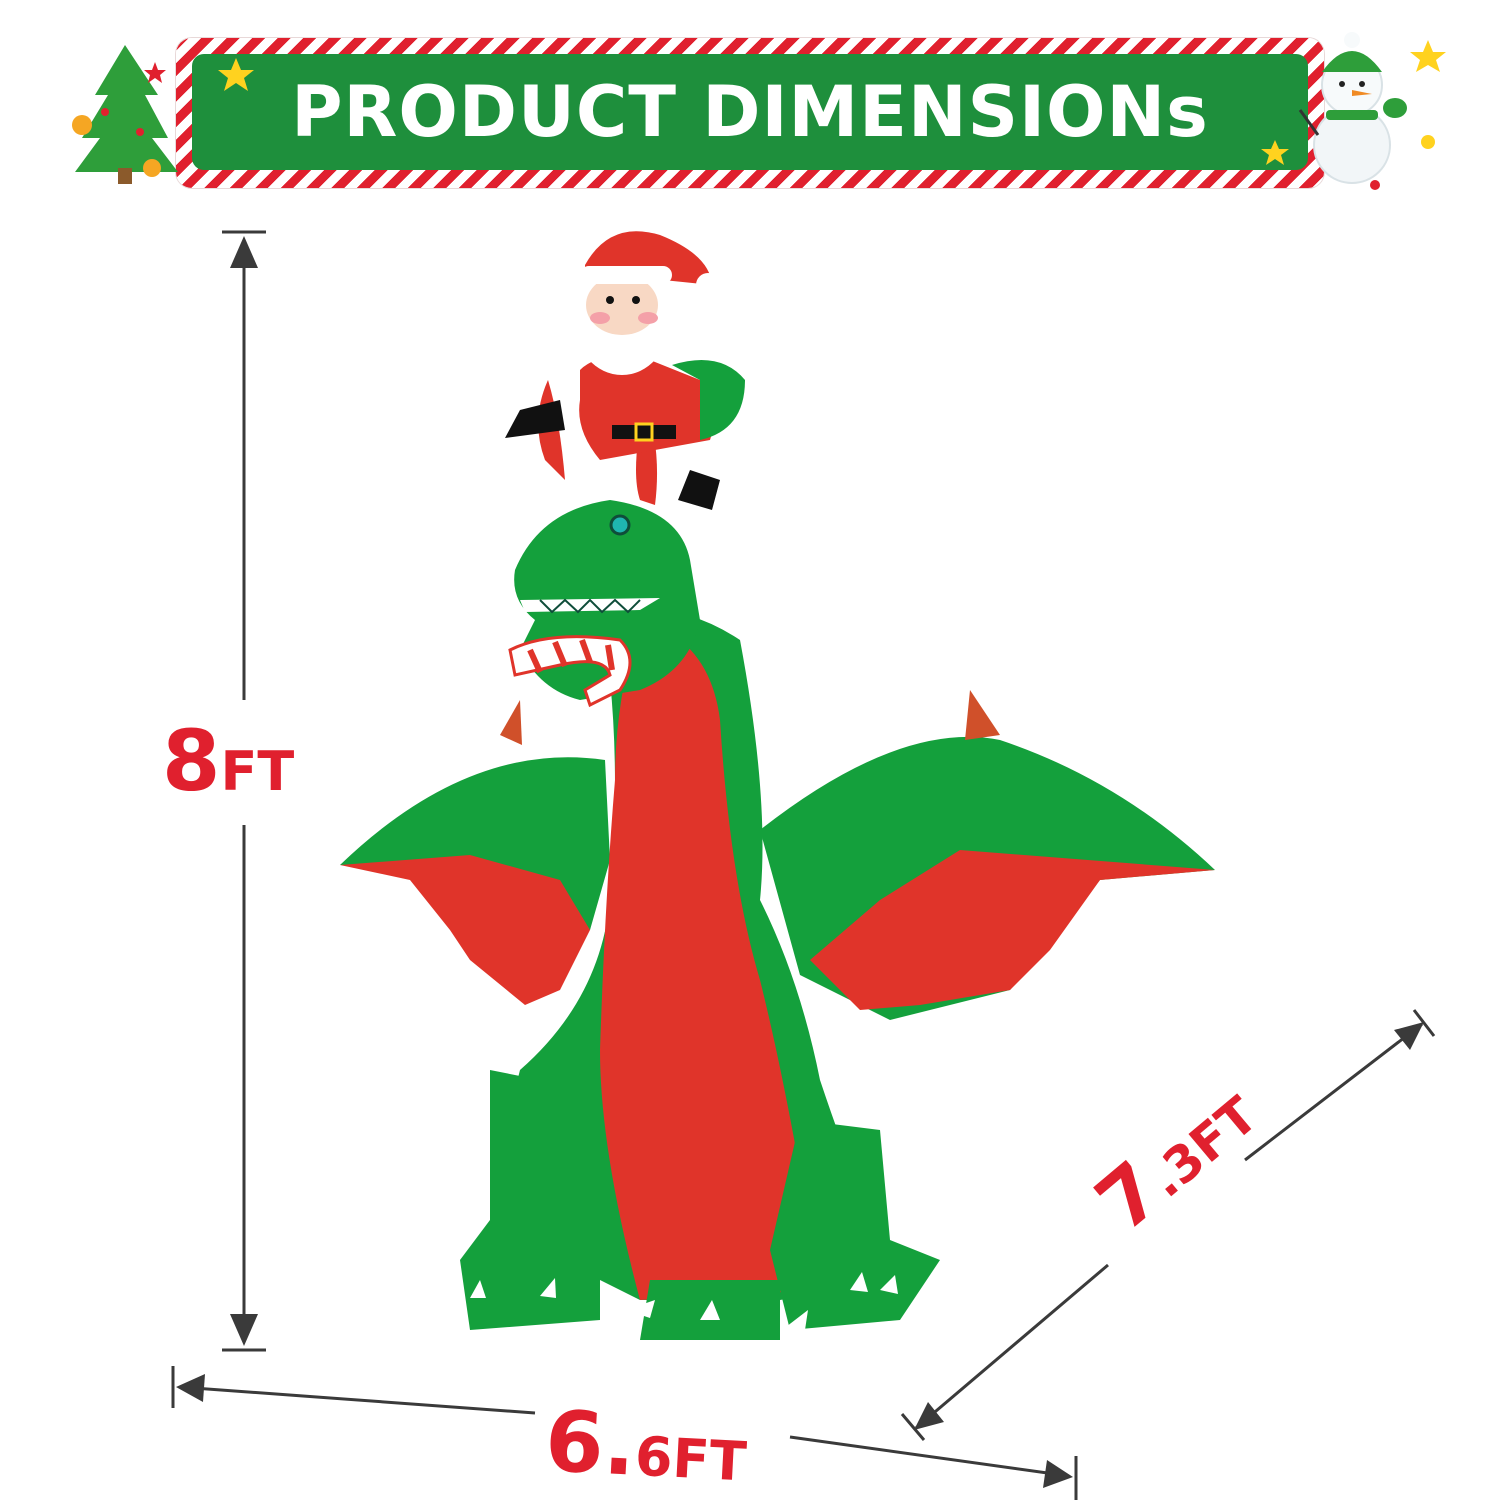 This screenshot has width=1500, height=1500. I want to click on width-value-tail: 6FT, so click(690, 1459).